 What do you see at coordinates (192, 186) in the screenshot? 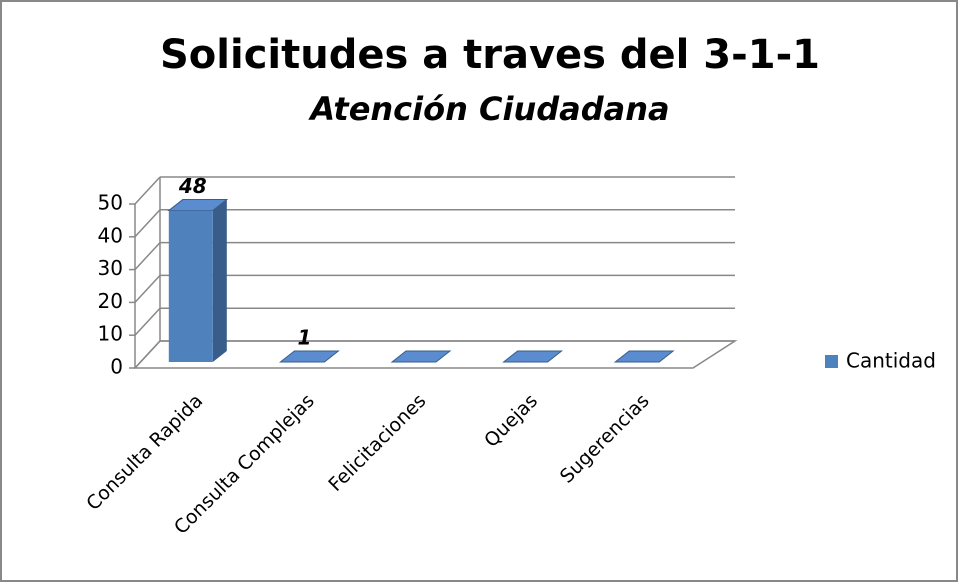
I see `value-label: 48` at bounding box center [192, 186].